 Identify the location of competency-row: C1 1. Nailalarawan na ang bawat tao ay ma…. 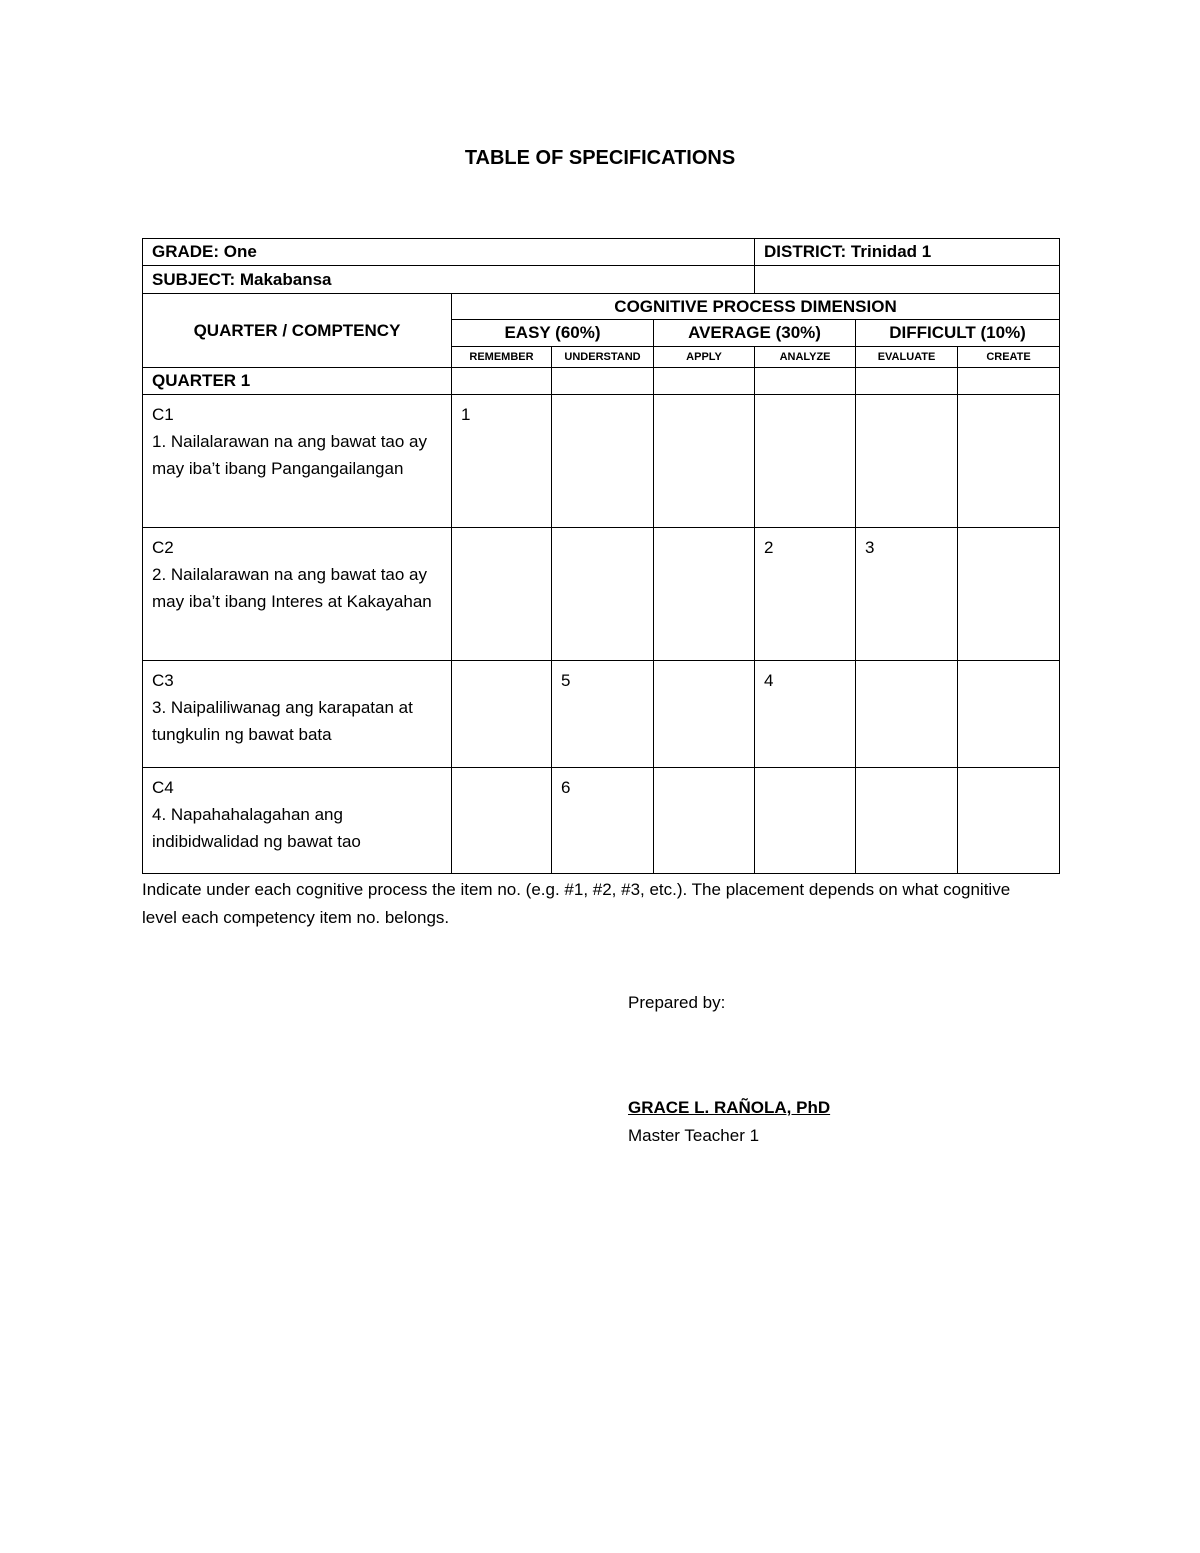
(601, 461).